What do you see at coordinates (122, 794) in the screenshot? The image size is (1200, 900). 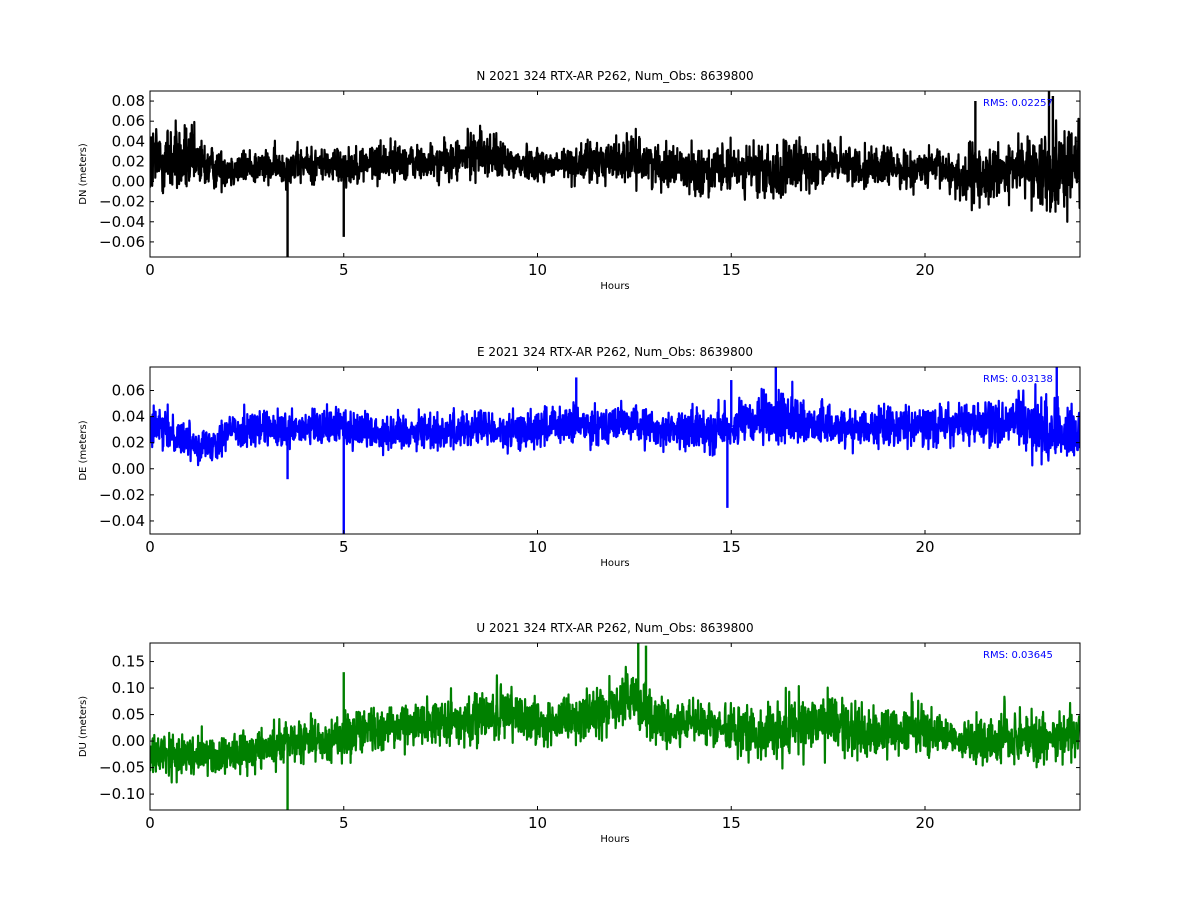 I see `y-tick-label: −0.10` at bounding box center [122, 794].